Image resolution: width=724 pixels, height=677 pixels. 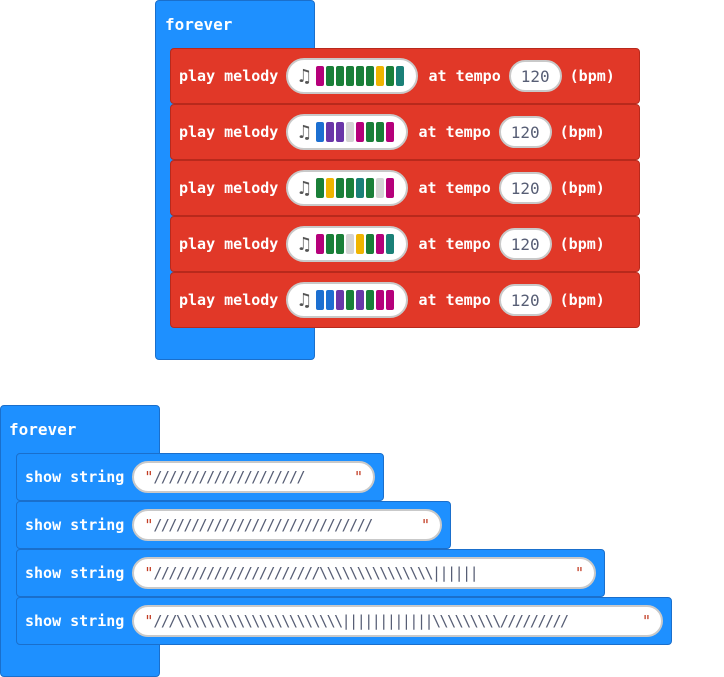 What do you see at coordinates (229, 477) in the screenshot?
I see `string-value: ////////////////////` at bounding box center [229, 477].